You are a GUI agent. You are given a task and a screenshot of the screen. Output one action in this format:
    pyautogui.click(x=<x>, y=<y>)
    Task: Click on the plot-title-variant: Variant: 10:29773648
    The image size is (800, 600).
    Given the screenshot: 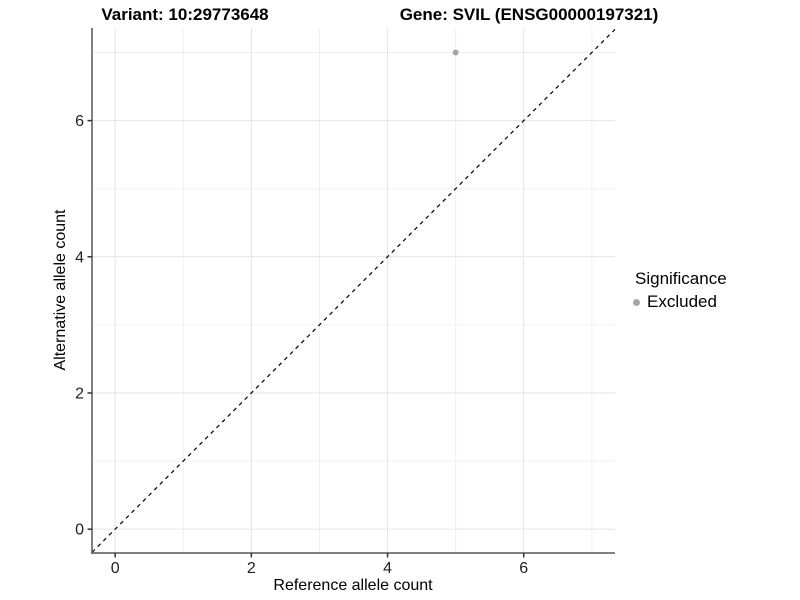 What is the action you would take?
    pyautogui.click(x=185, y=14)
    